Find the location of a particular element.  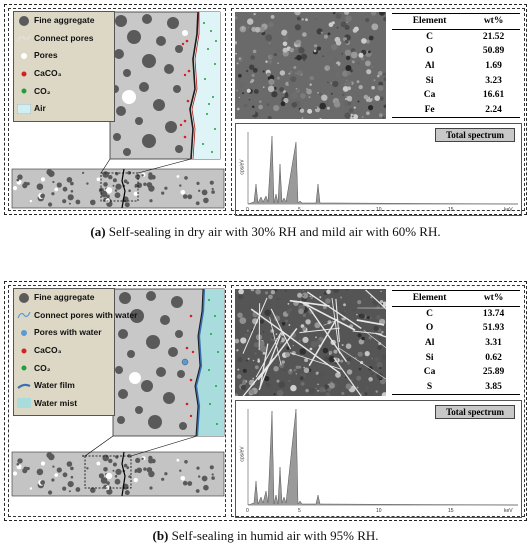

table-cell: 16.61 is located at coordinates (493, 95).